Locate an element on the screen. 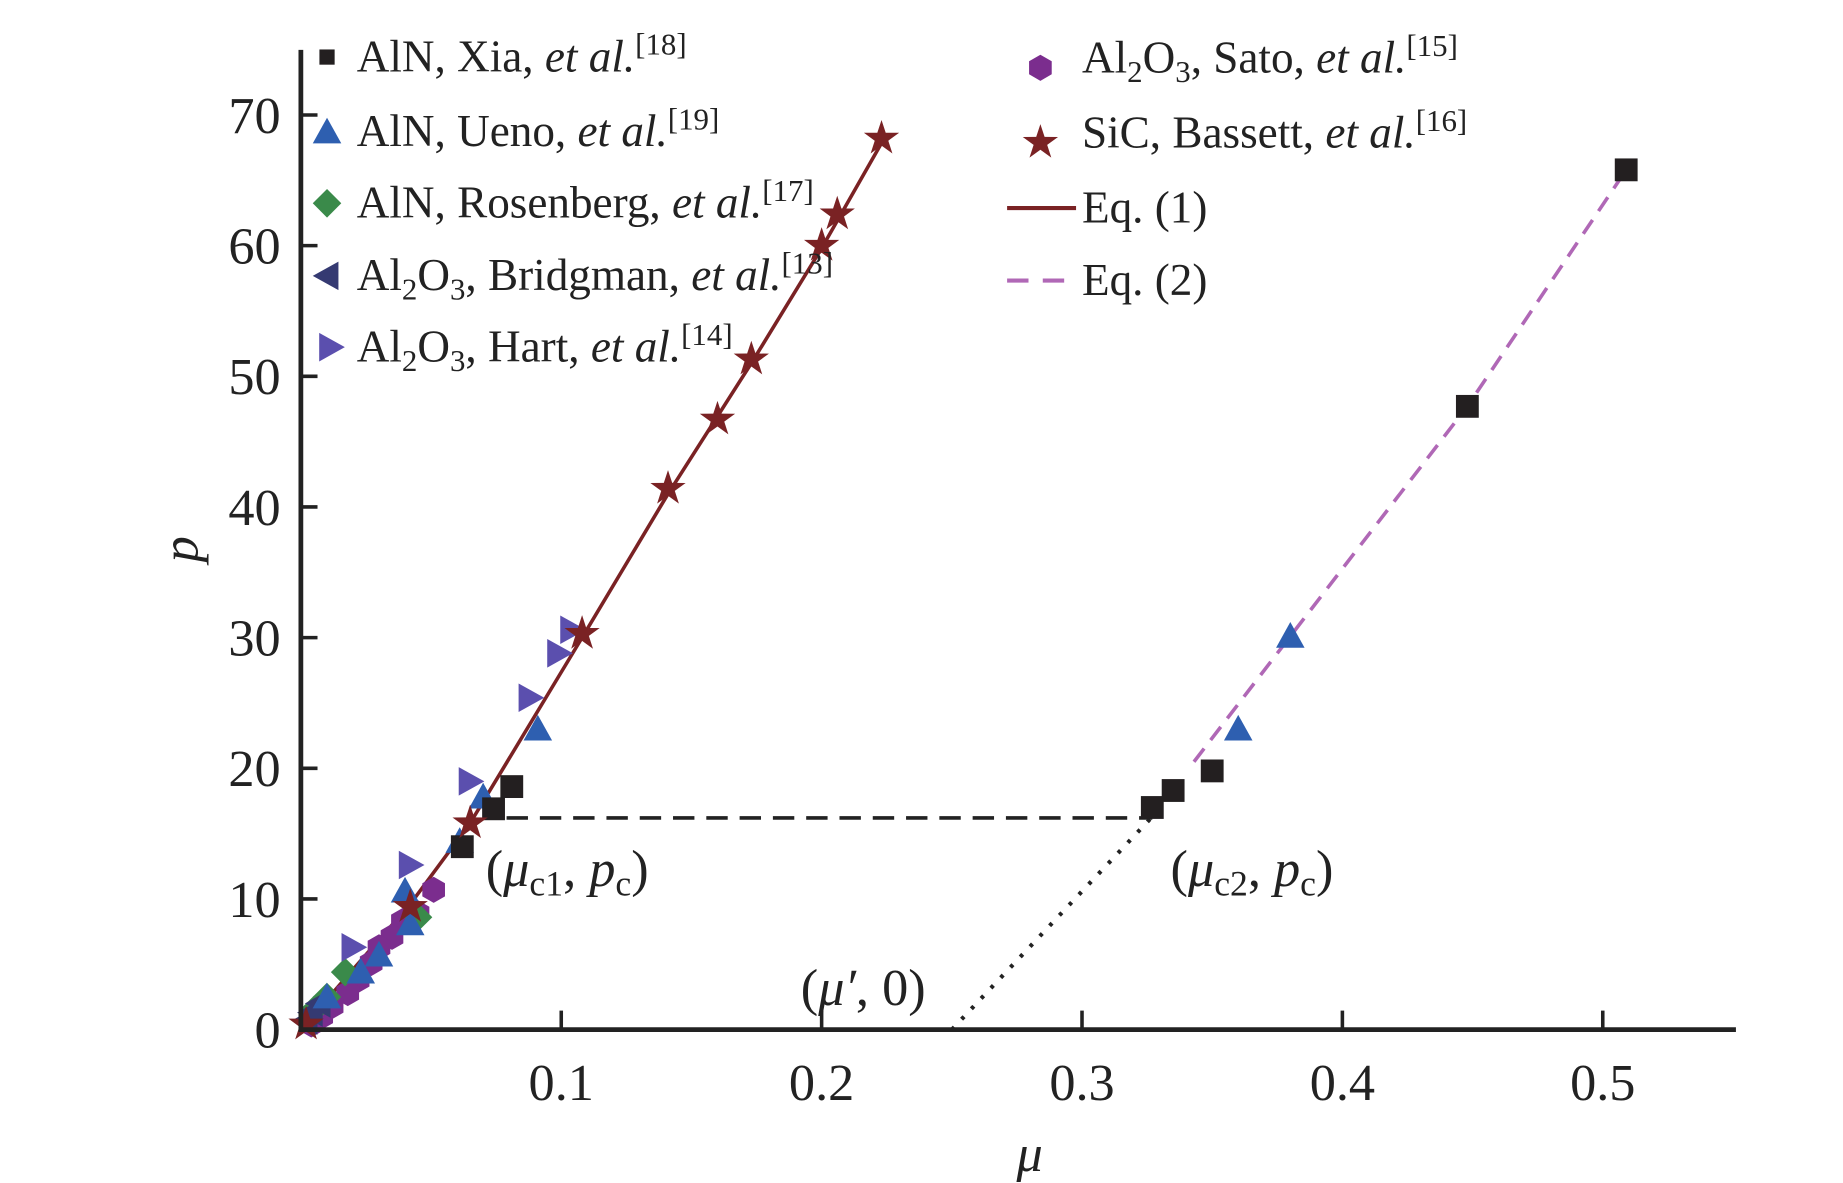 The width and height of the screenshot is (1843, 1183). legend-text: AlN, Ueno, is located at coordinates (467, 131).